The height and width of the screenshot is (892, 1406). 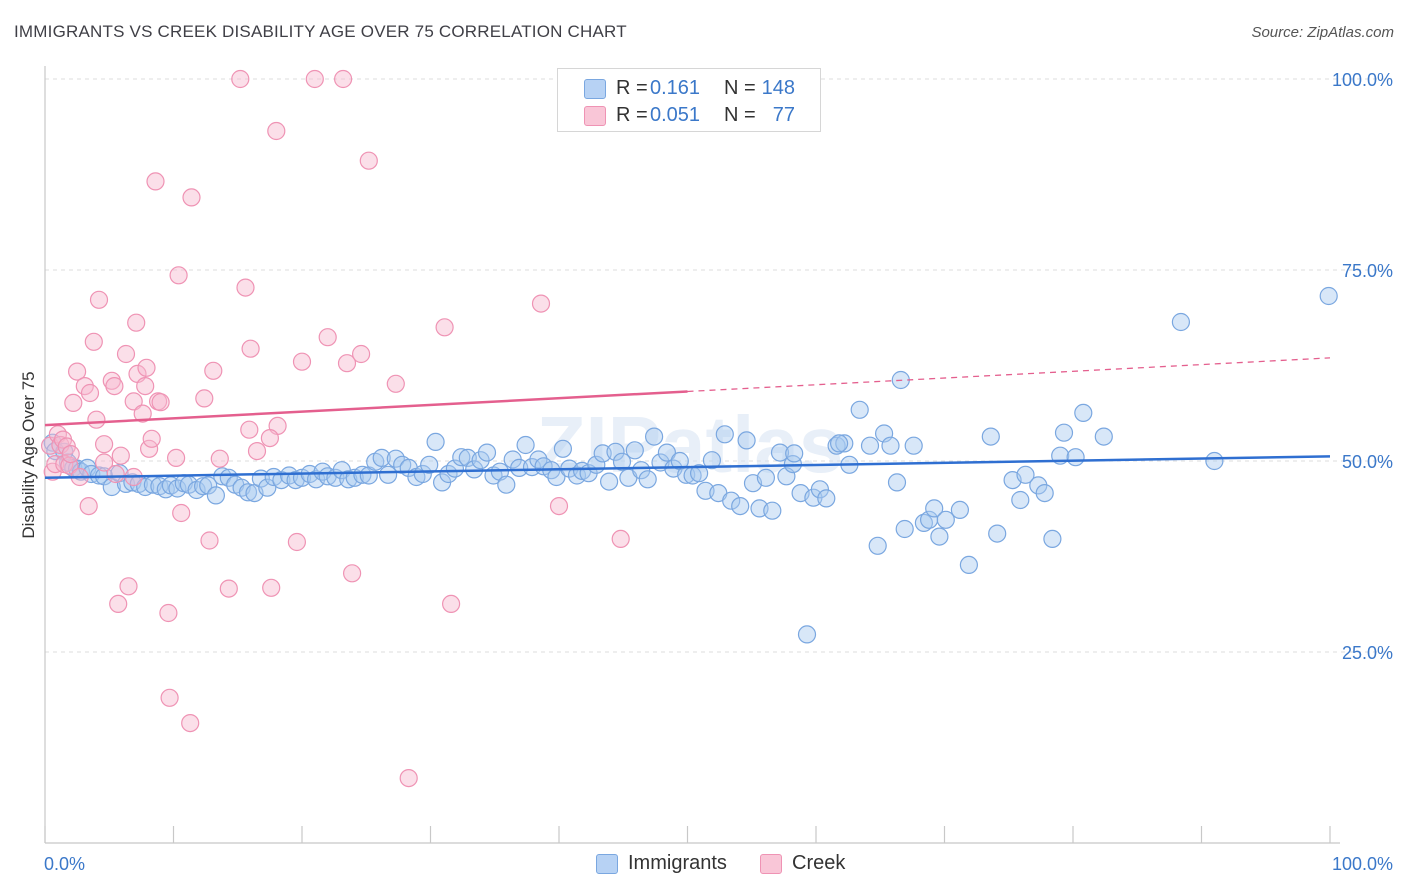 I want to click on y-tick-label: 100.0%, so click(x=1362, y=80).